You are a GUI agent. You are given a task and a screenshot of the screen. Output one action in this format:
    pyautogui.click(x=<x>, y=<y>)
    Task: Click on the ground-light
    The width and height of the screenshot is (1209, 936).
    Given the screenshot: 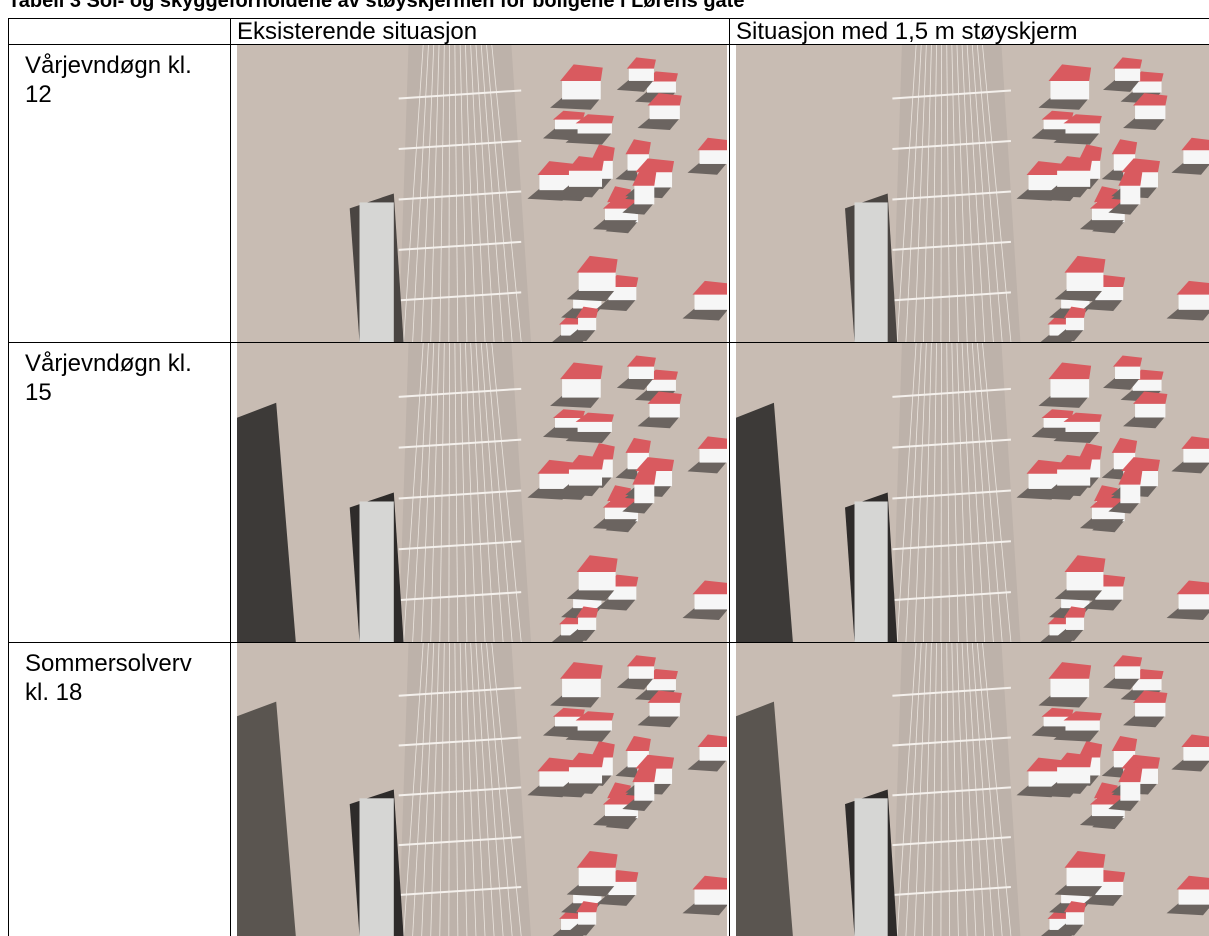 What is the action you would take?
    pyautogui.click(x=464, y=193)
    